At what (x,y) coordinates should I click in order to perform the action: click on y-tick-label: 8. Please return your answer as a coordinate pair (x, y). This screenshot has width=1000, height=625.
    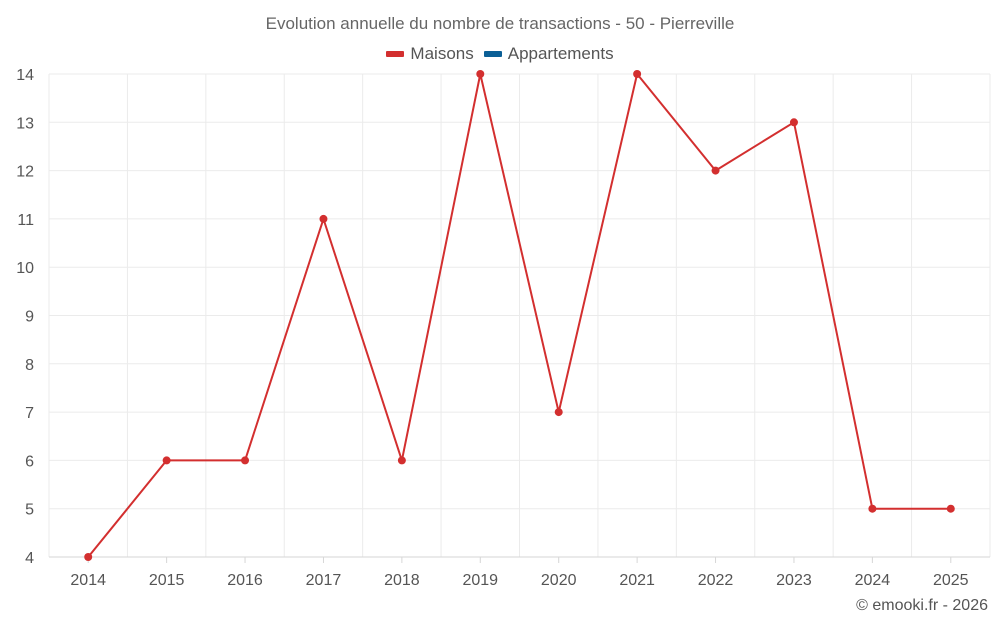
    Looking at the image, I should click on (29, 365).